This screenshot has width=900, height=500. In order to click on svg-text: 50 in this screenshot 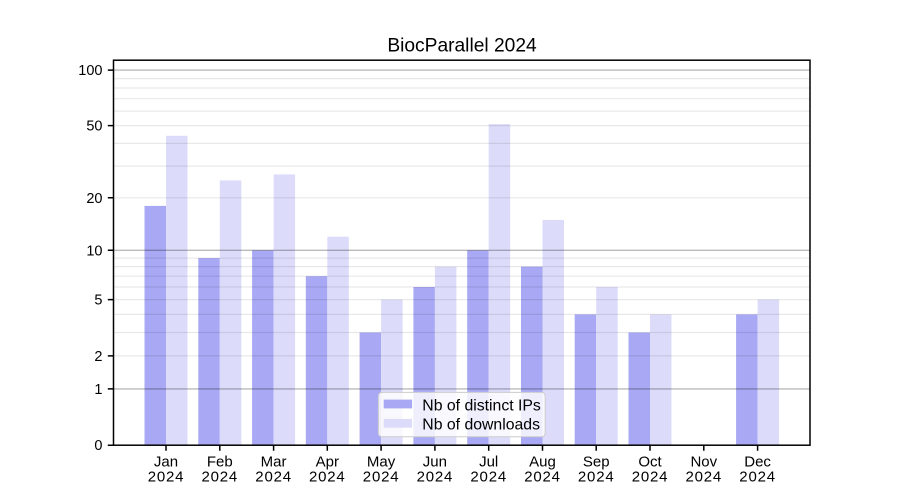, I will do `click(94, 127)`.